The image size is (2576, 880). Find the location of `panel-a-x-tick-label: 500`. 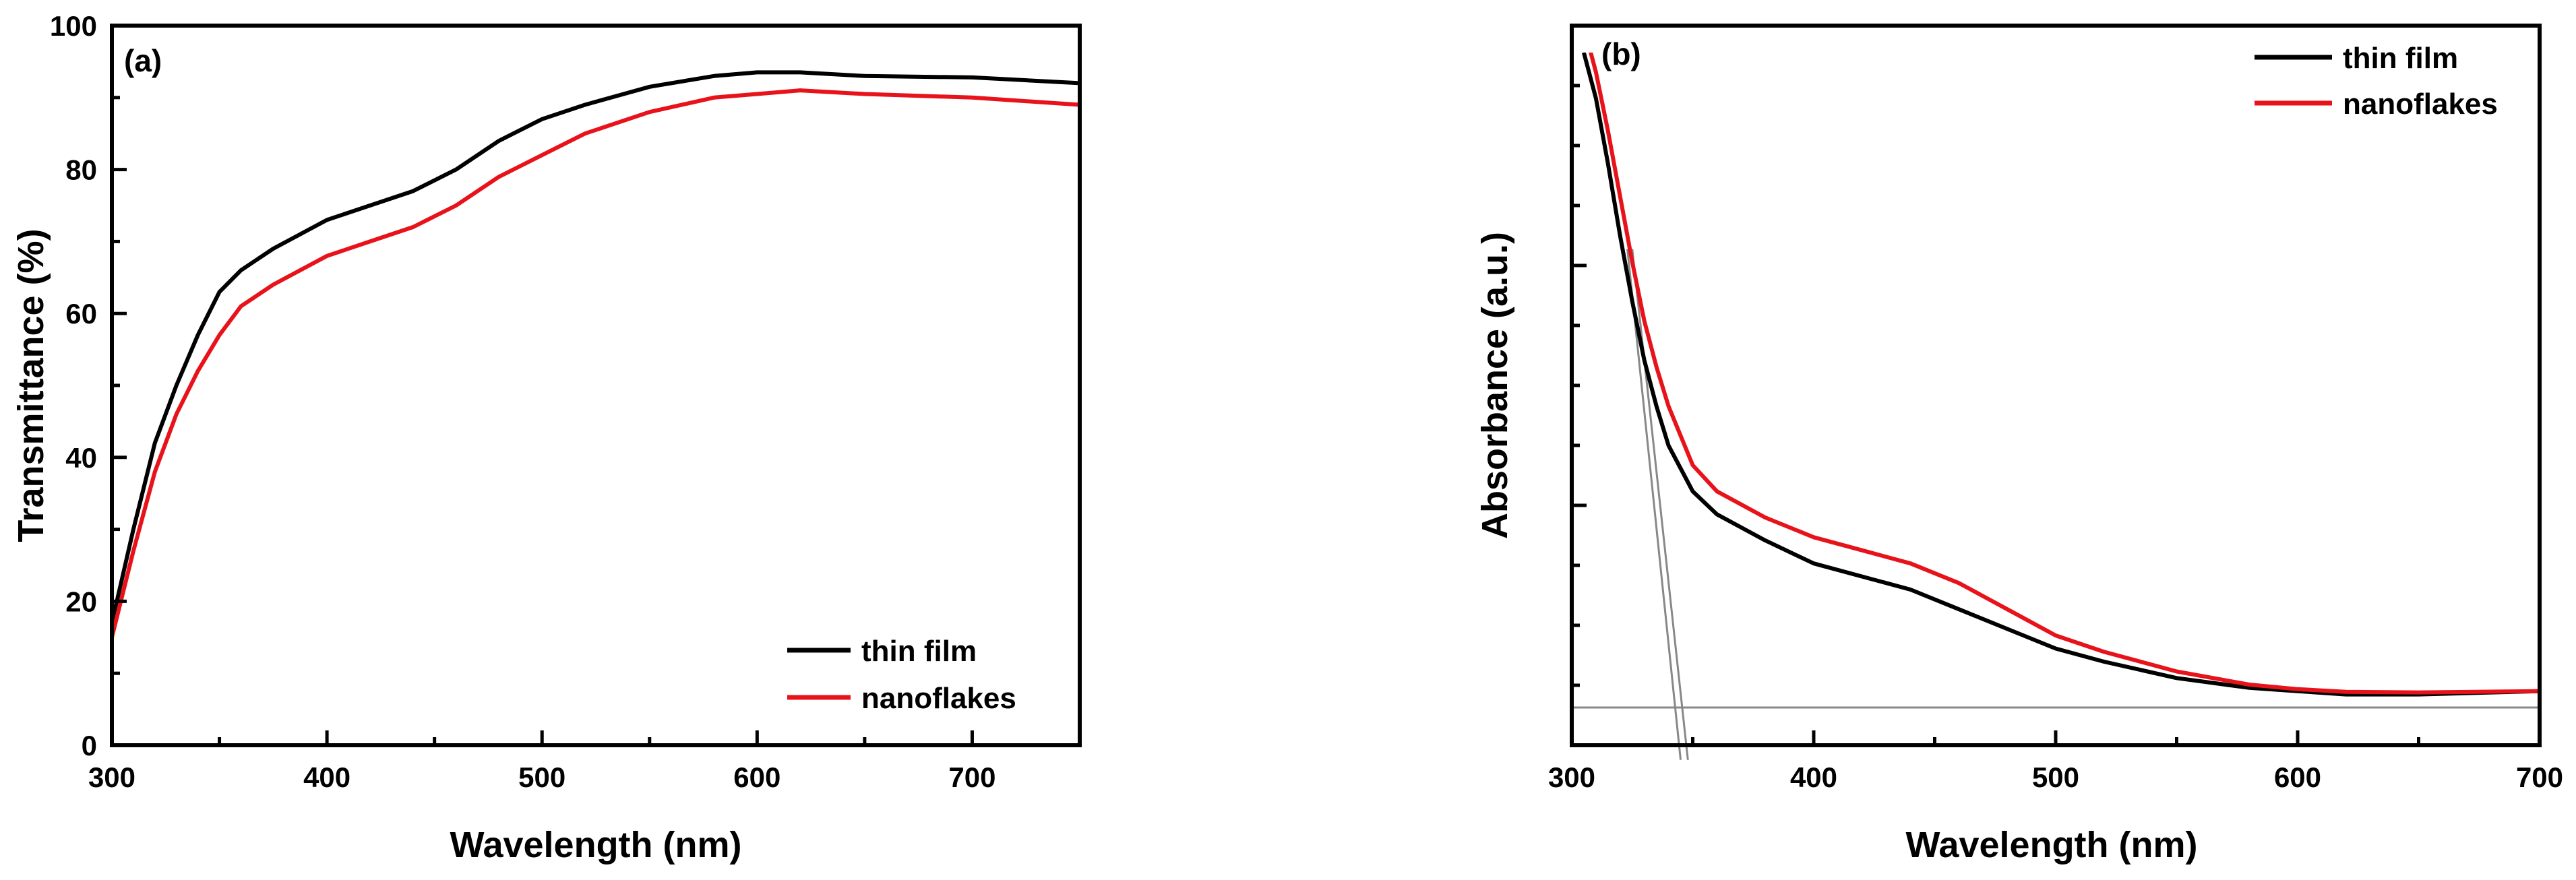

panel-a-x-tick-label: 500 is located at coordinates (541, 777).